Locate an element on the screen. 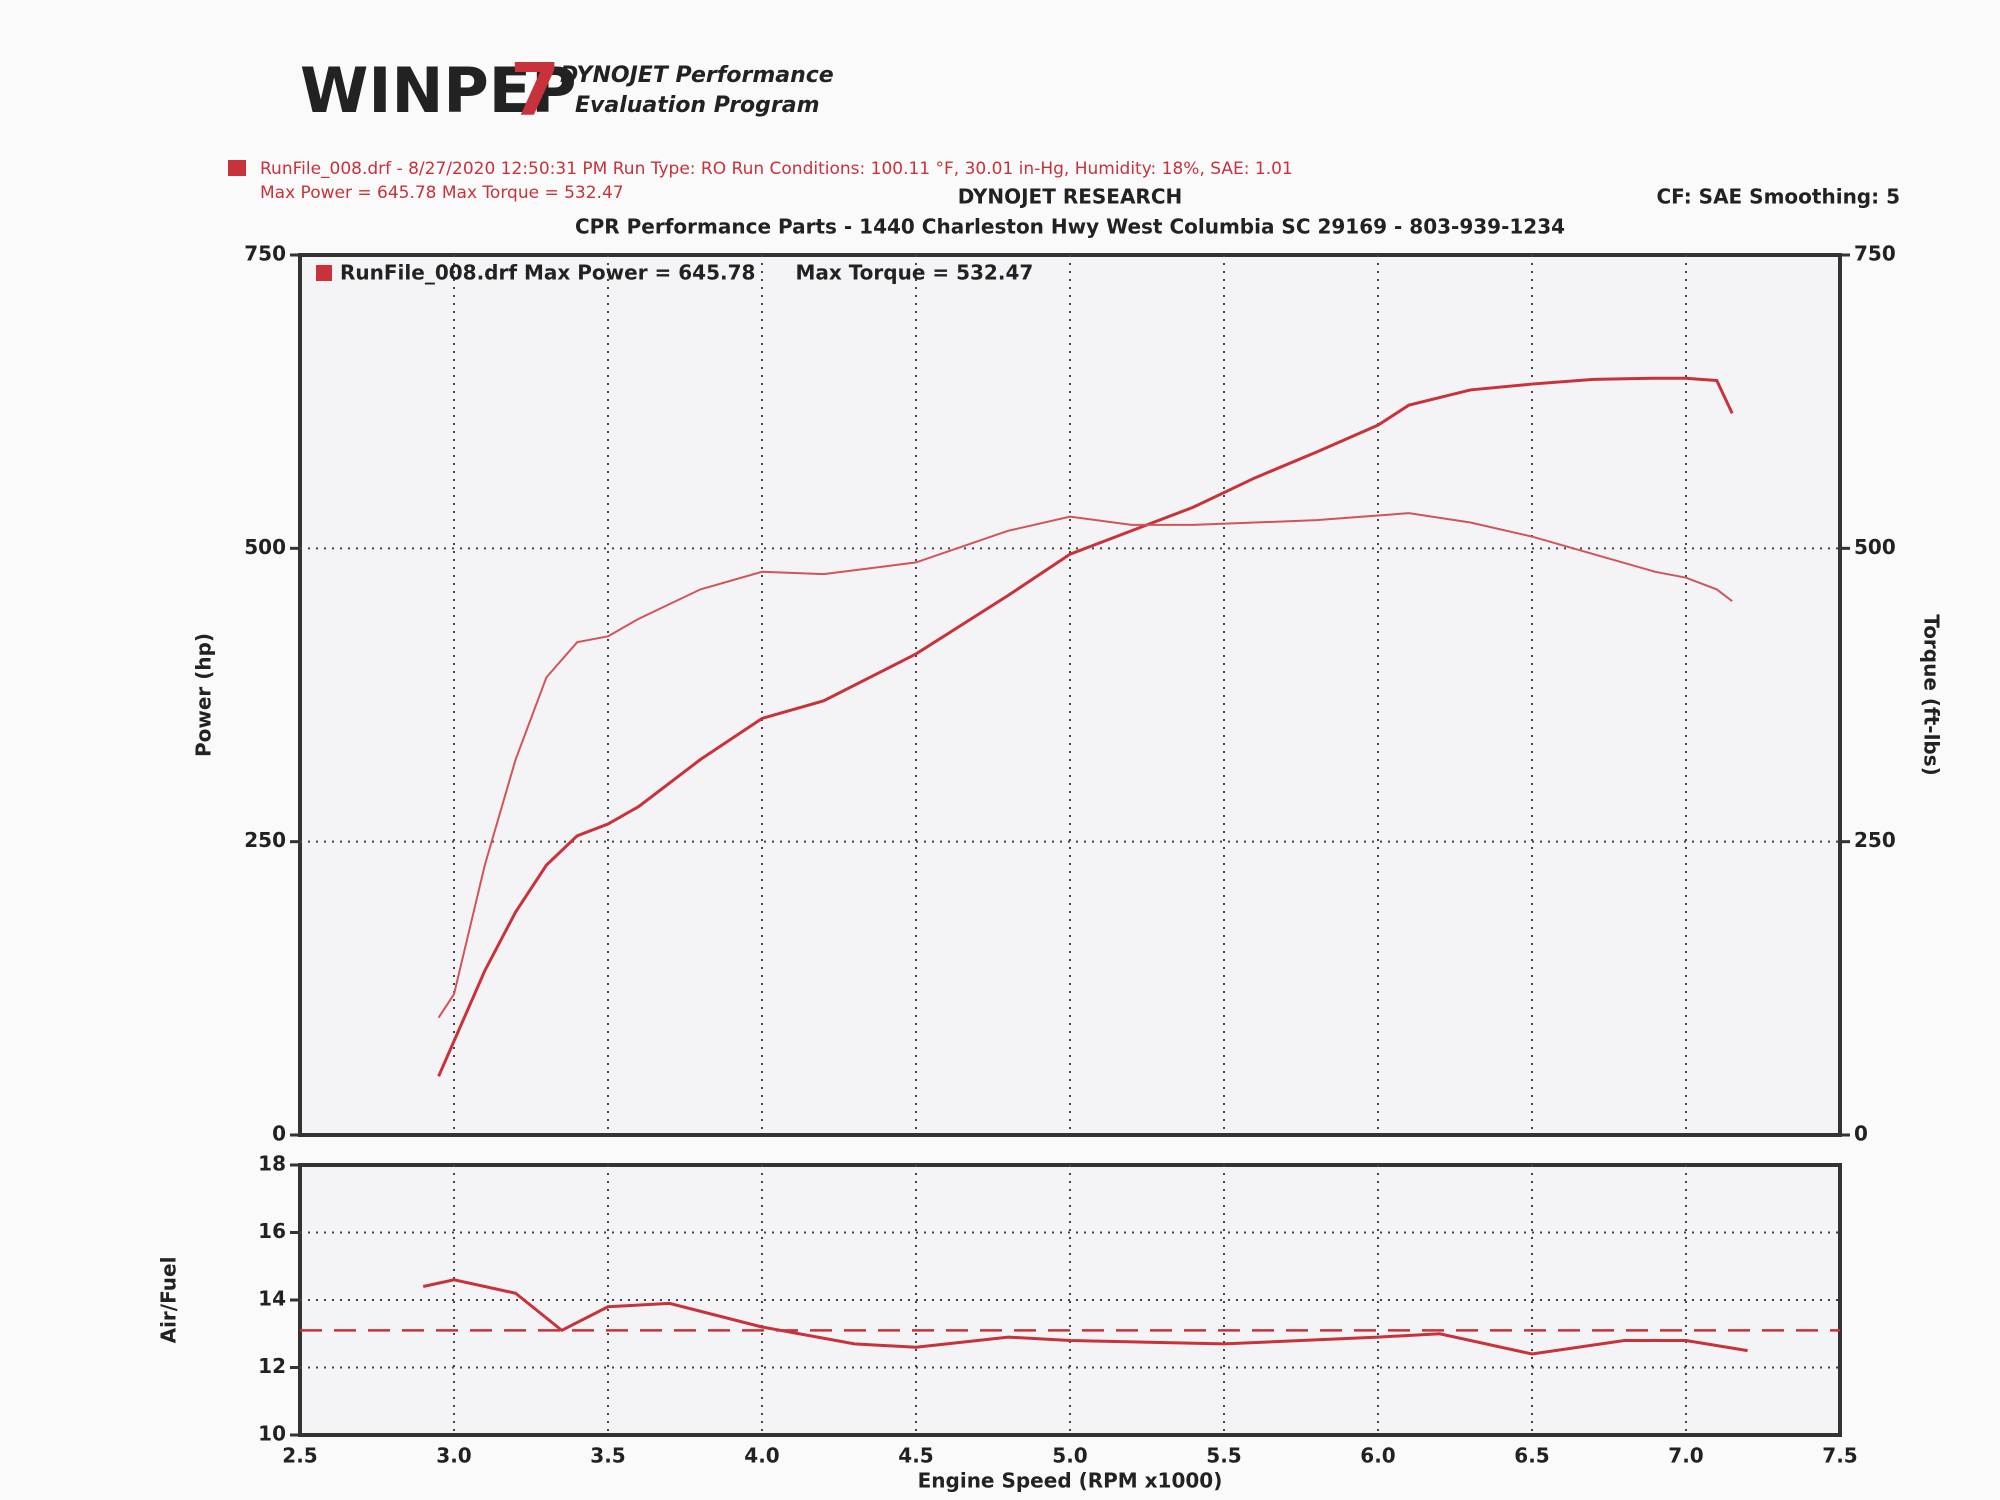 The width and height of the screenshot is (2000, 1500). legend-entry: Max Torque = 532.47 is located at coordinates (914, 273).